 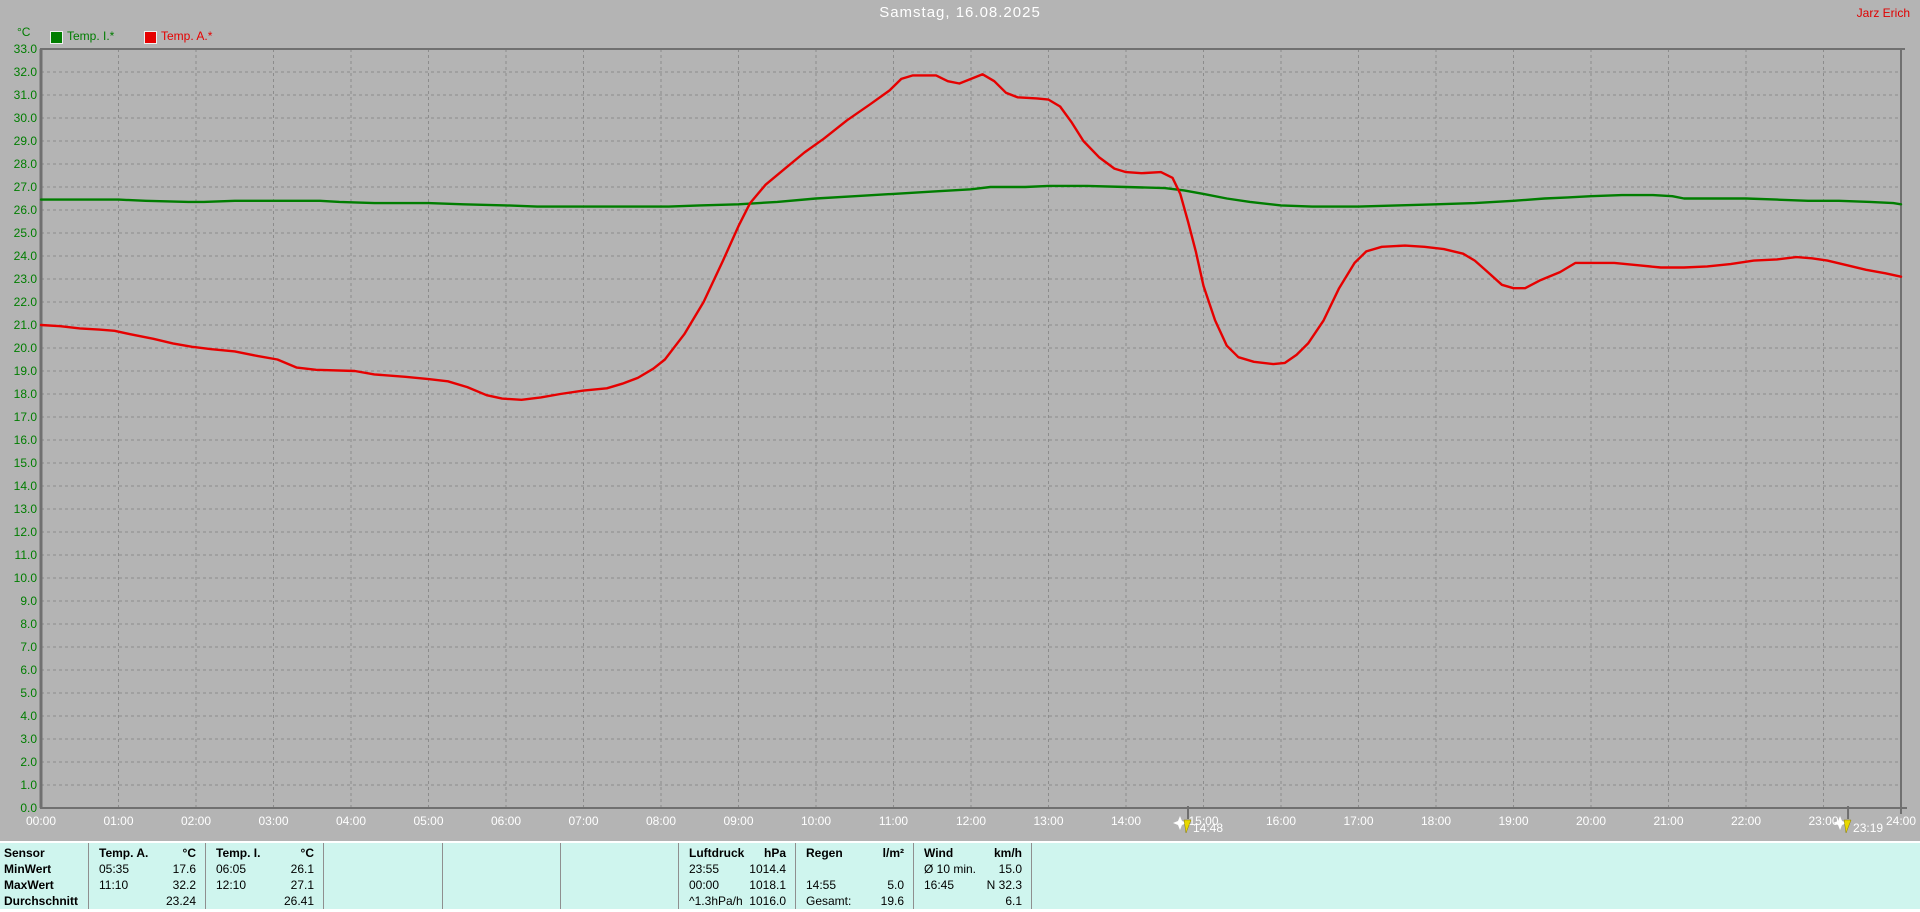 I want to click on cell-time: 14:55, so click(x=821, y=885).